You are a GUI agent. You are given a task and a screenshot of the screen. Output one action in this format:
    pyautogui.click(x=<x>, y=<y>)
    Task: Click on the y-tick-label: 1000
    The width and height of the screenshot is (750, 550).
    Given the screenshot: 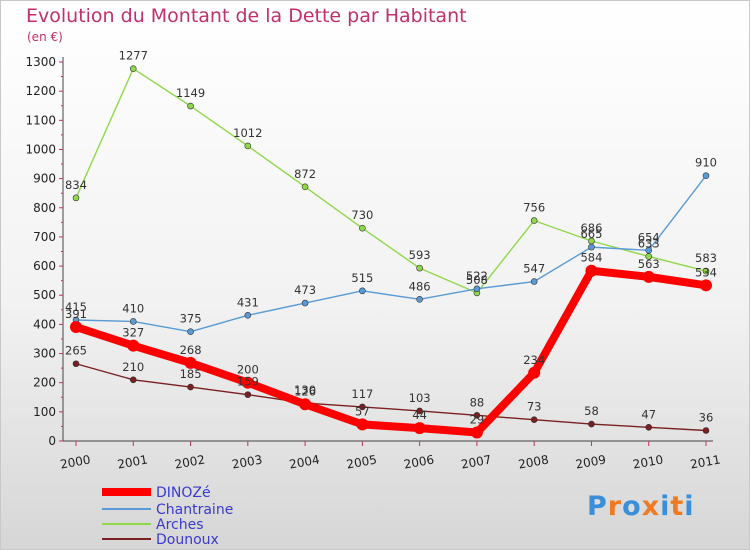 What is the action you would take?
    pyautogui.click(x=40, y=149)
    